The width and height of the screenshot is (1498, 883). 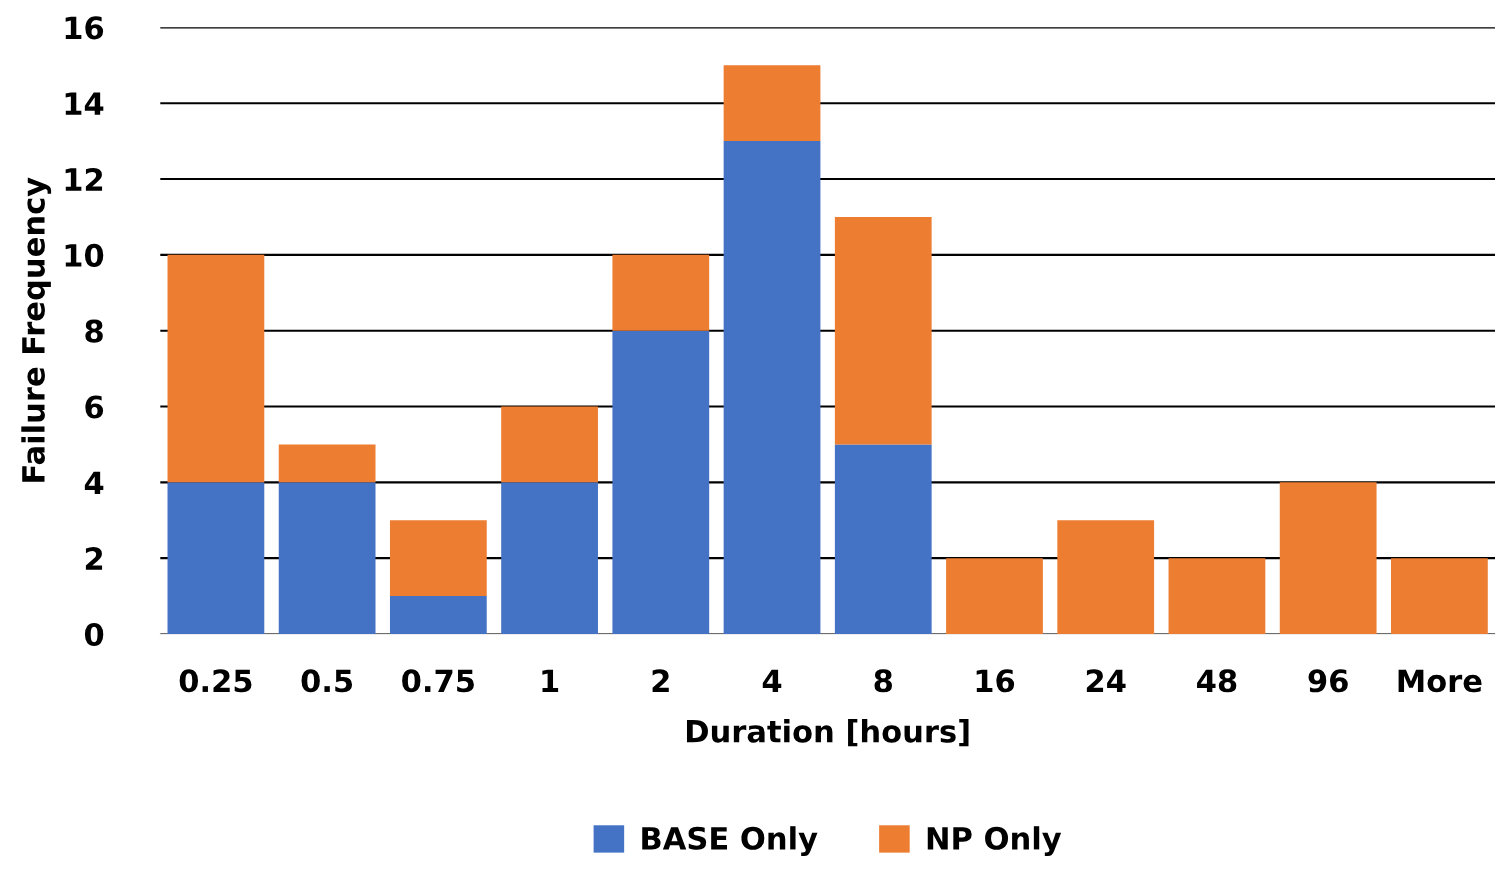 What do you see at coordinates (94, 407) in the screenshot?
I see `y-tick-label: 6` at bounding box center [94, 407].